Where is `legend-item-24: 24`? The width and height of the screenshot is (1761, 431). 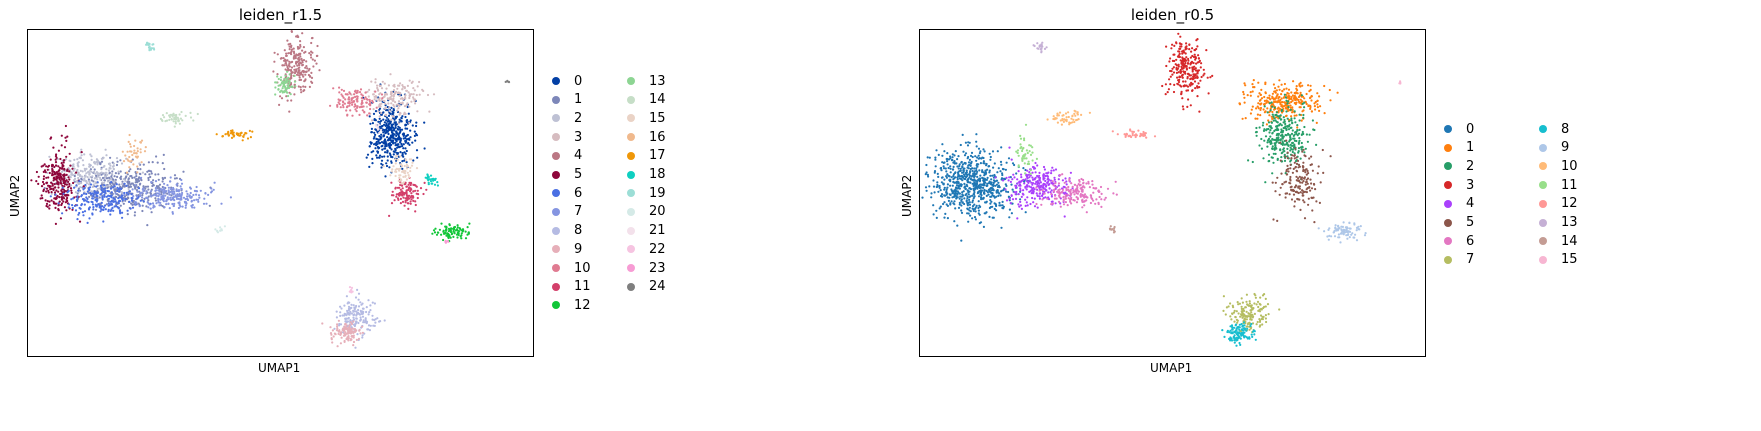 legend-item-24: 24 is located at coordinates (646, 287).